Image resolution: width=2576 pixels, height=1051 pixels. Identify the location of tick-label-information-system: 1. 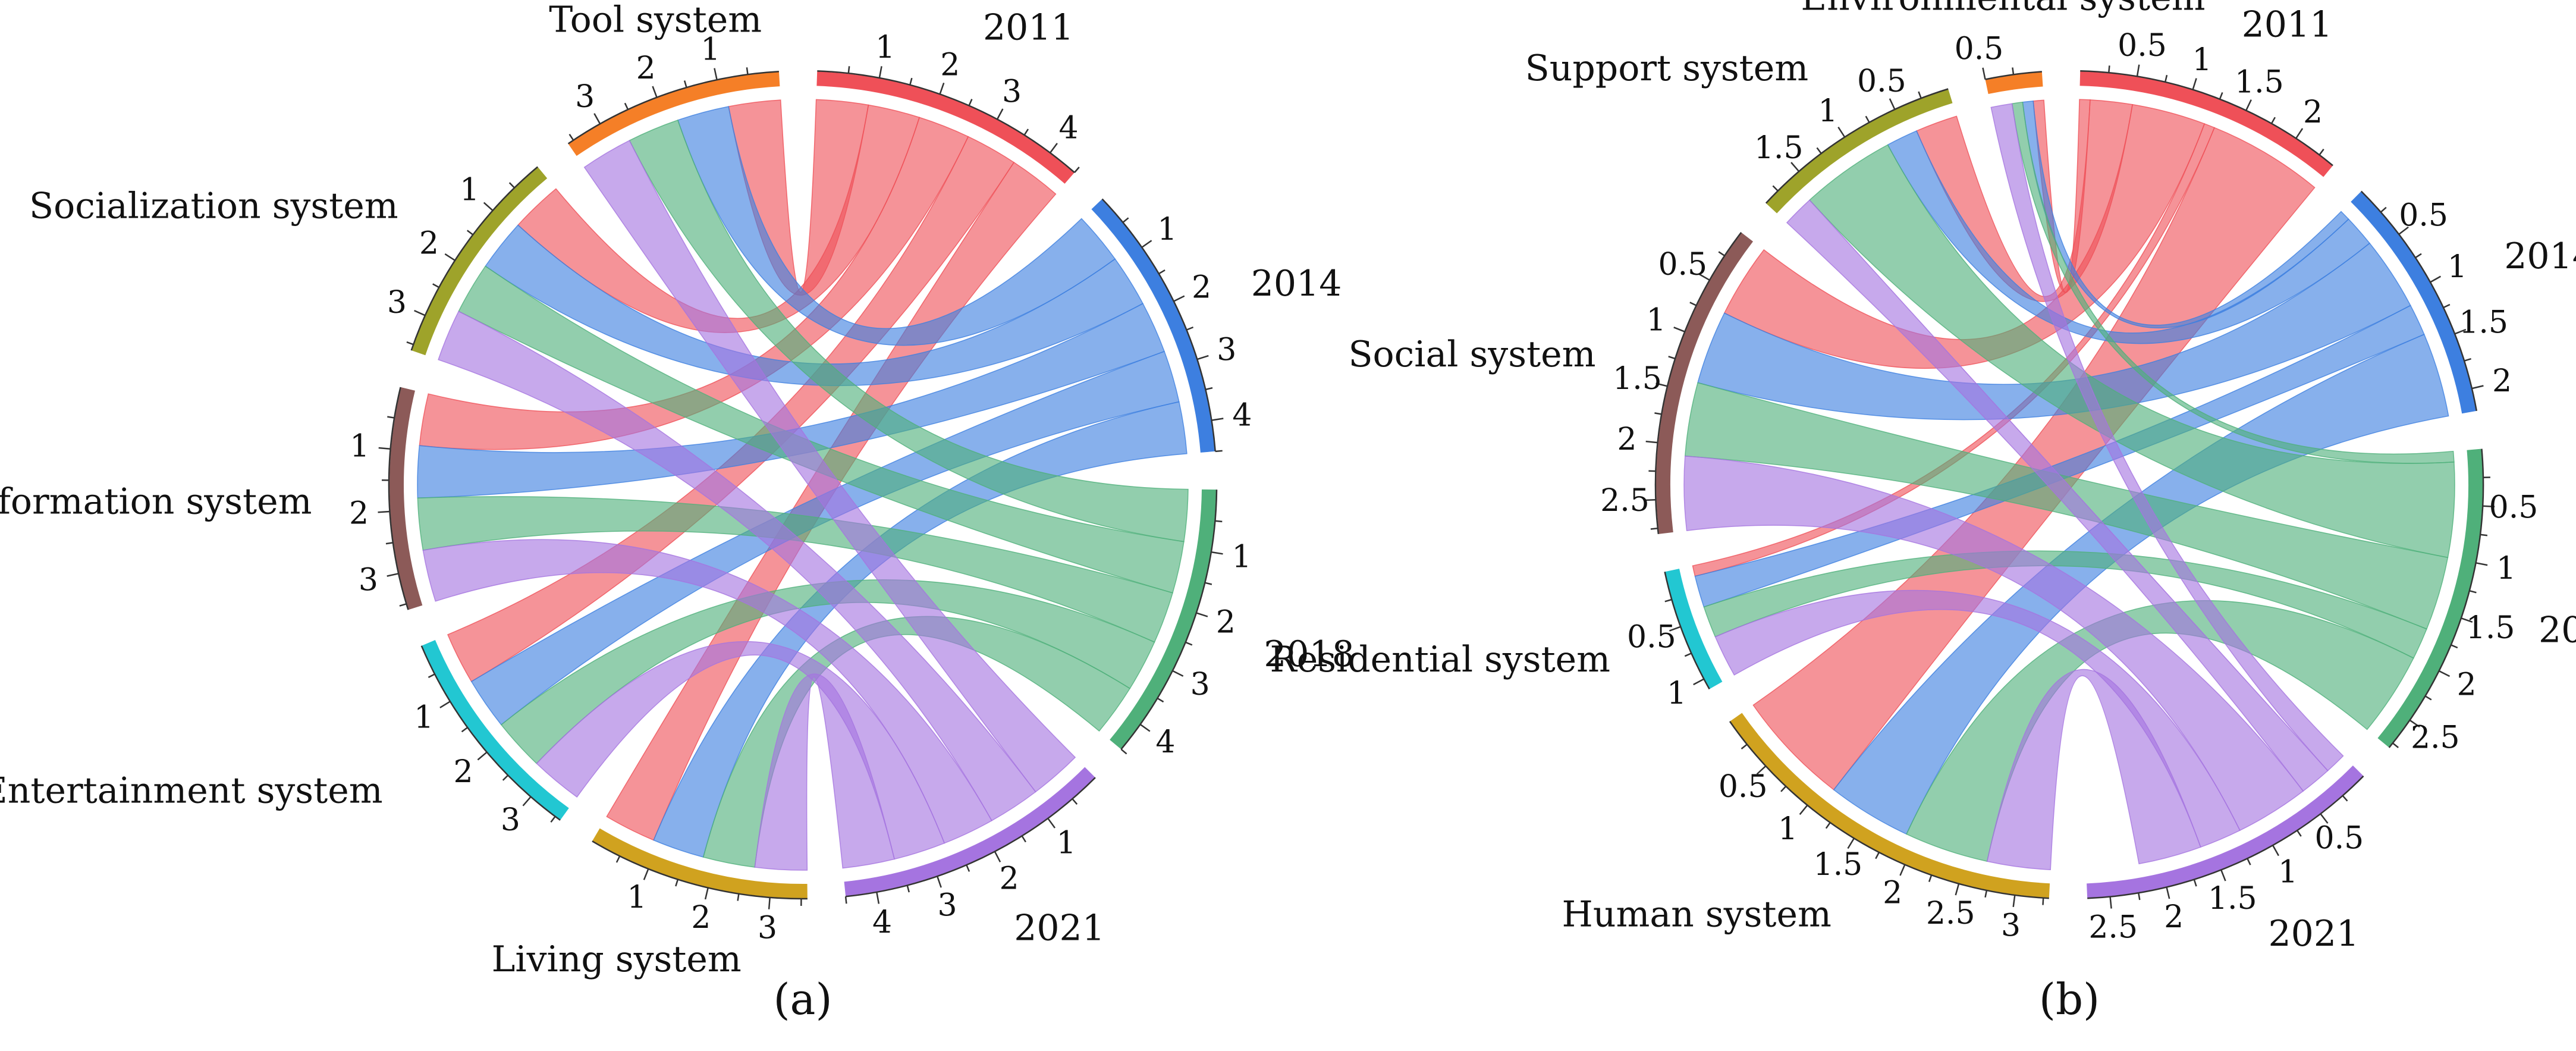
(359, 446).